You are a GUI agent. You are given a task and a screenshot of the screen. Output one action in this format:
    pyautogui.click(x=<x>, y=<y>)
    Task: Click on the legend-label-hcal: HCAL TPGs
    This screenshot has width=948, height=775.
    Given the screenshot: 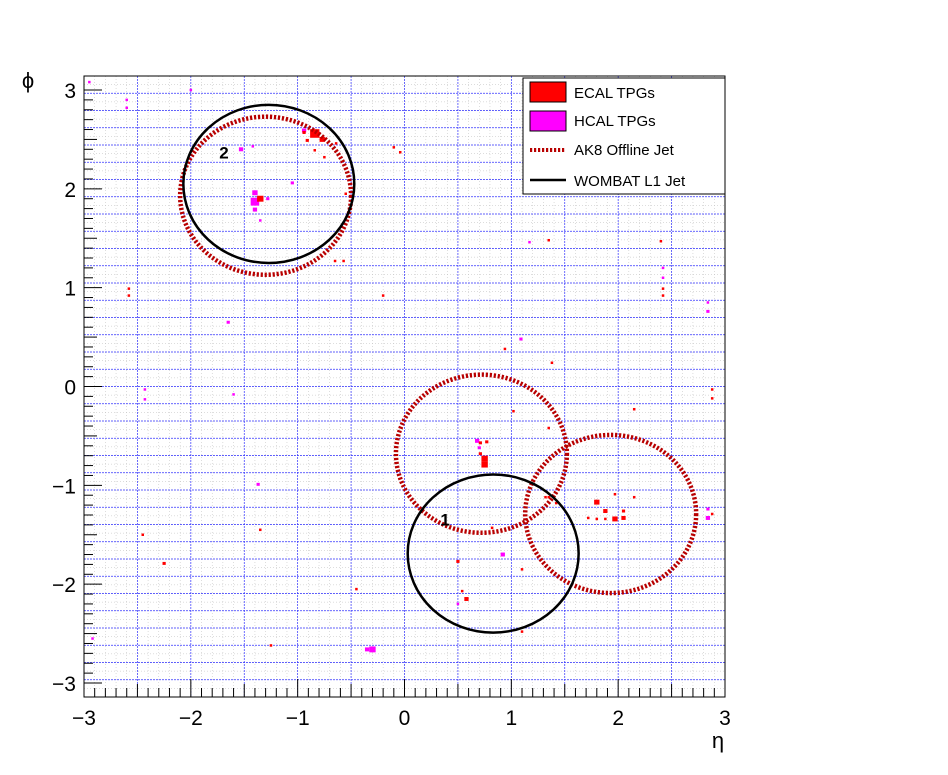 What is the action you would take?
    pyautogui.click(x=615, y=121)
    